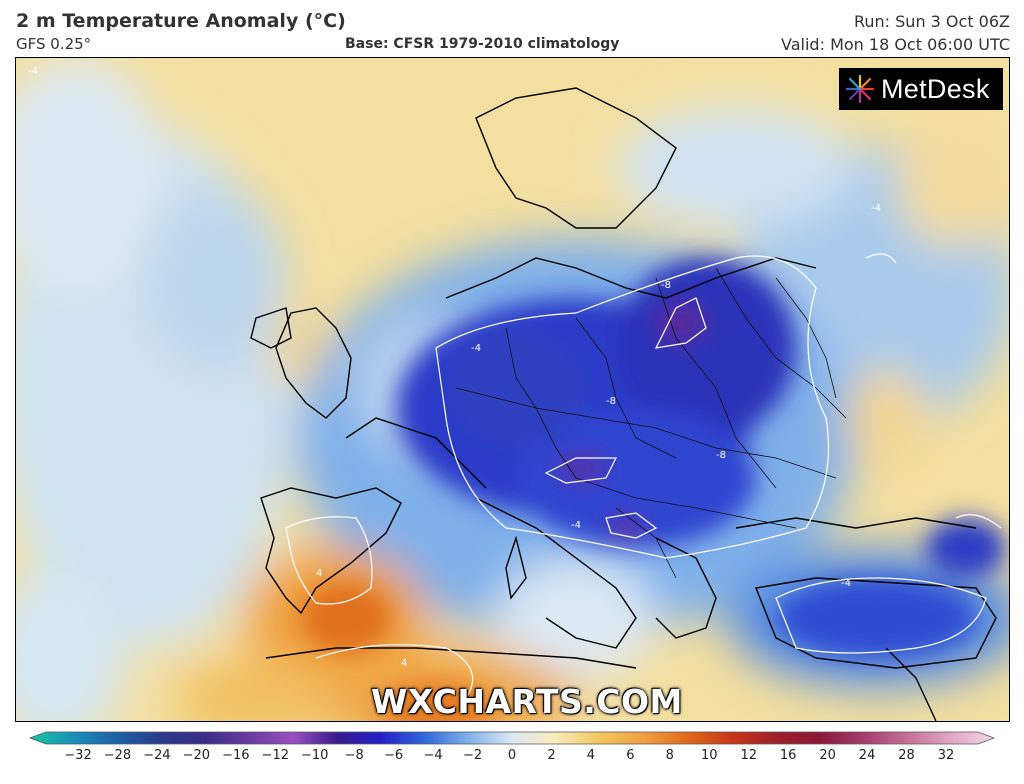 This screenshot has height=784, width=1024. I want to click on legend-tick-label: −8, so click(354, 755).